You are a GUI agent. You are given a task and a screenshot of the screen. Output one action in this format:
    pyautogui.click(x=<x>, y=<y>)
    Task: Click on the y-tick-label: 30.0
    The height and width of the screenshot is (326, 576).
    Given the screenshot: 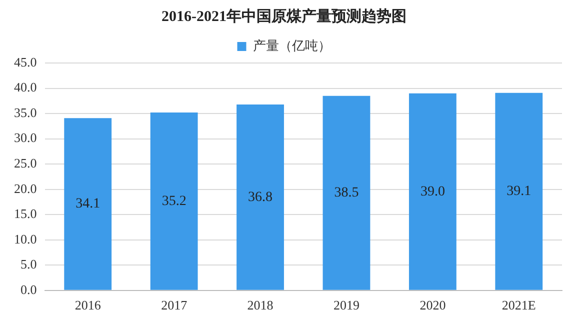 What is the action you would take?
    pyautogui.click(x=25, y=138)
    